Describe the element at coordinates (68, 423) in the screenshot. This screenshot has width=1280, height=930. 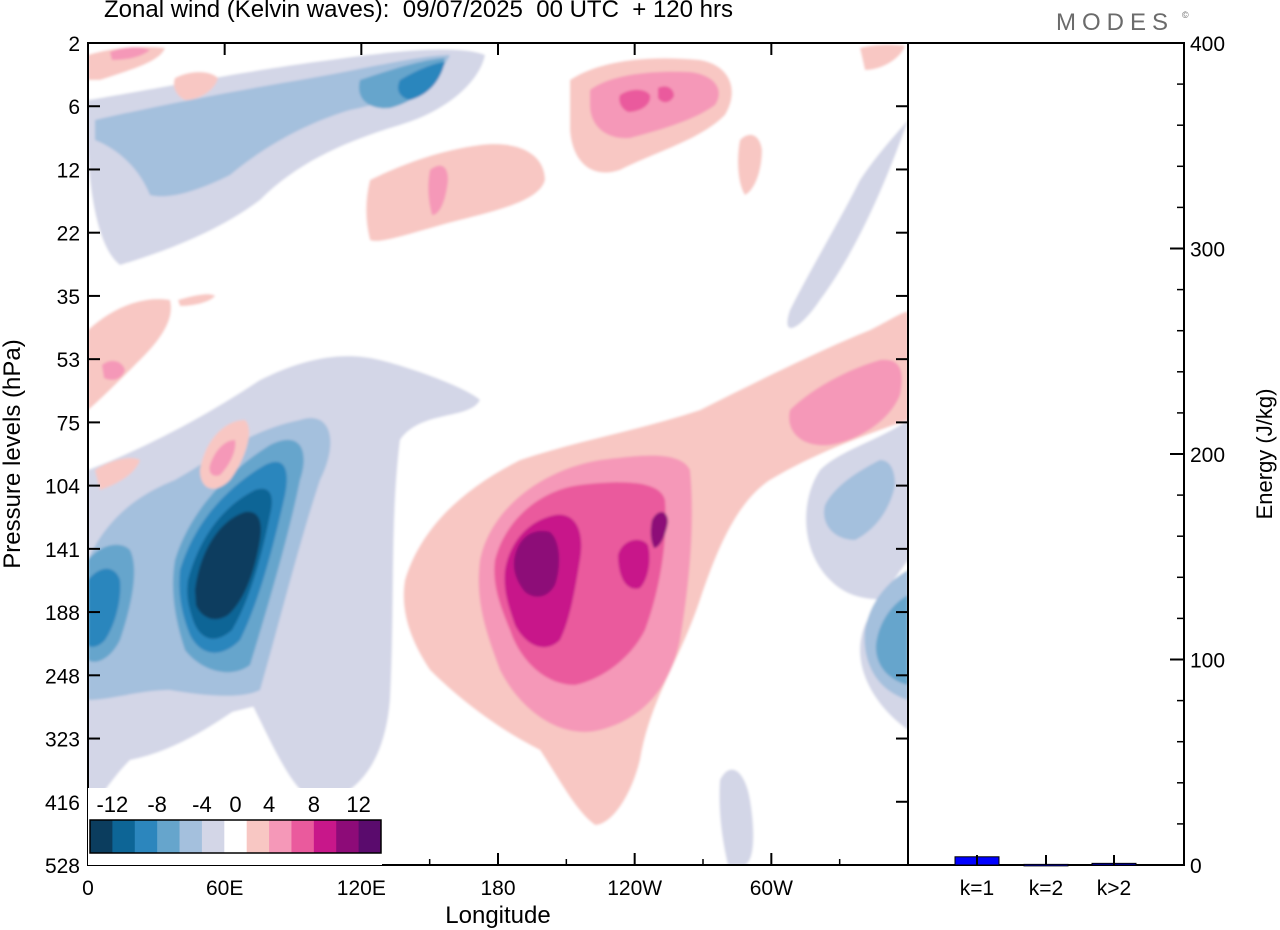
I see `y-tick-label: 75` at that location.